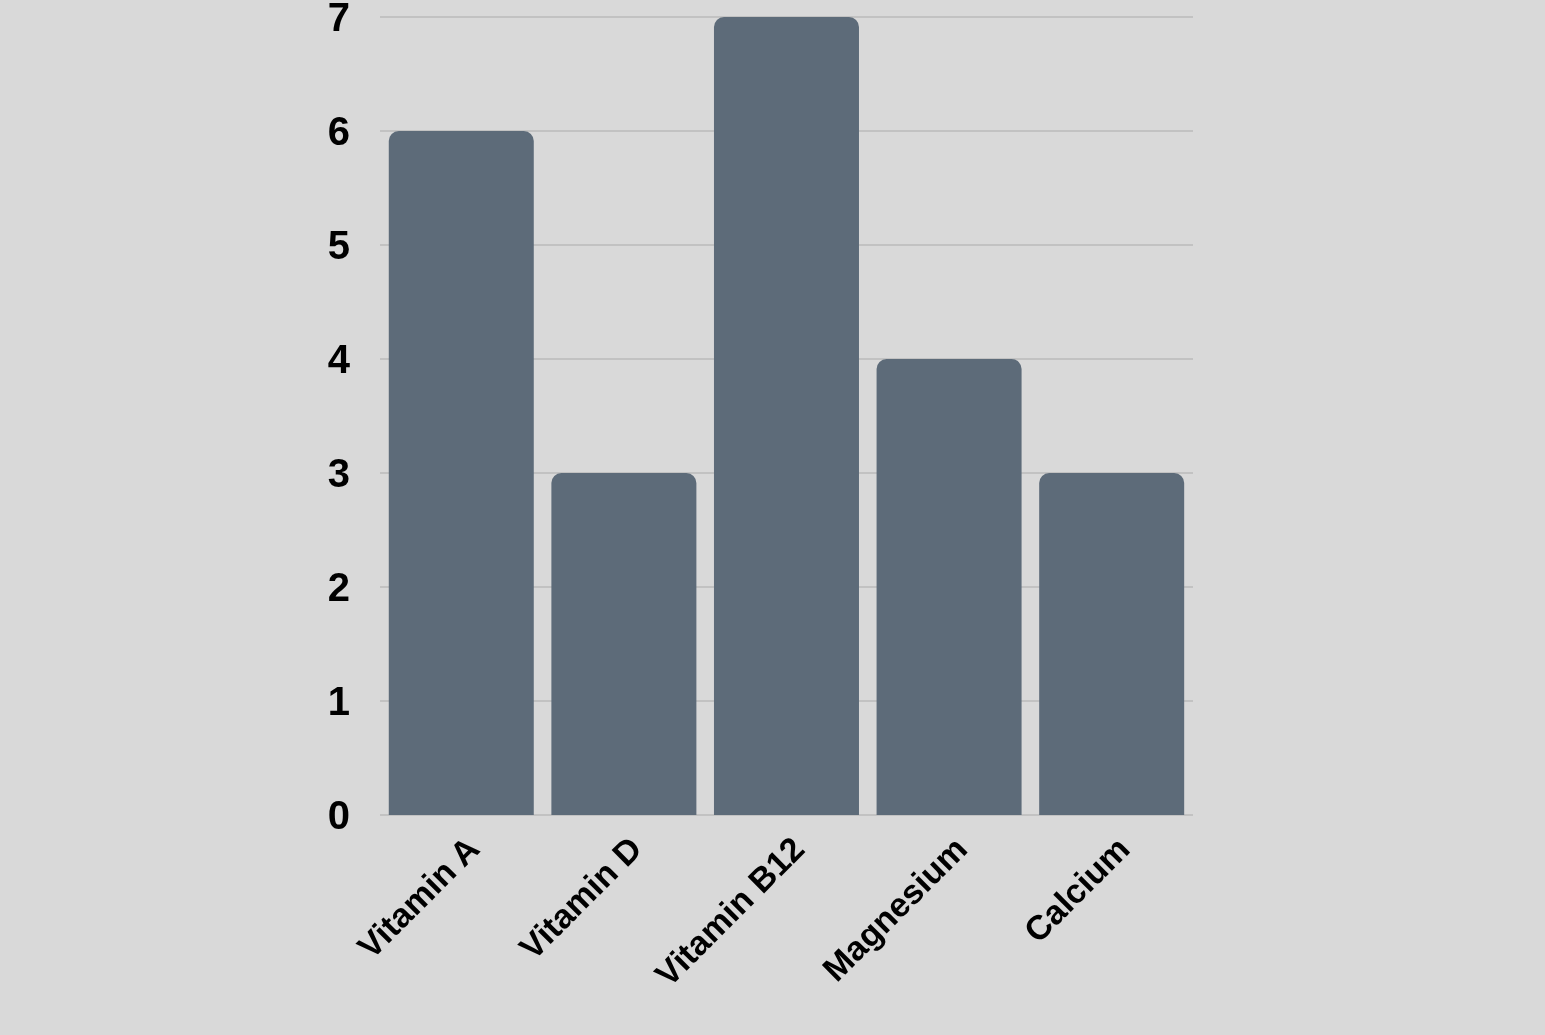 This screenshot has width=1545, height=1035. What do you see at coordinates (338, 20) in the screenshot?
I see `y-tick-label: 7` at bounding box center [338, 20].